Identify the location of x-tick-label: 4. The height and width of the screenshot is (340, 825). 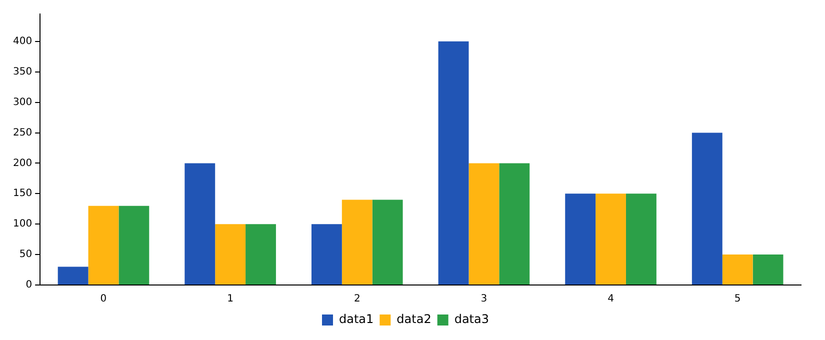
(611, 299).